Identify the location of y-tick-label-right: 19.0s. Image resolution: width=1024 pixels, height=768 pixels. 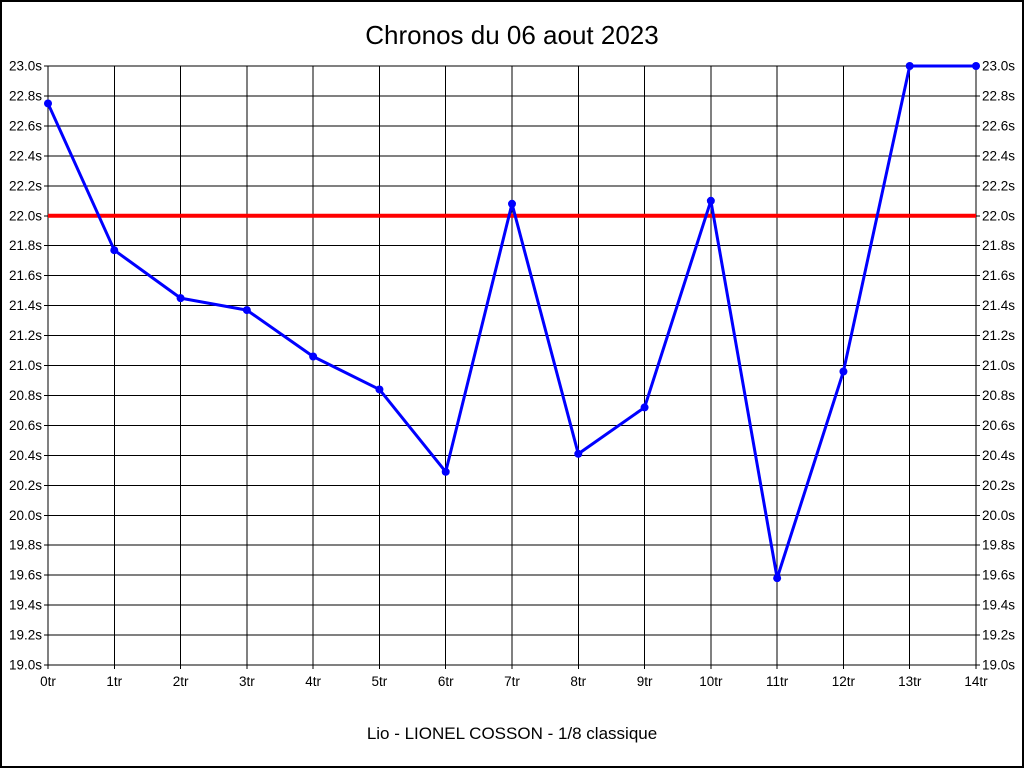
(998, 665).